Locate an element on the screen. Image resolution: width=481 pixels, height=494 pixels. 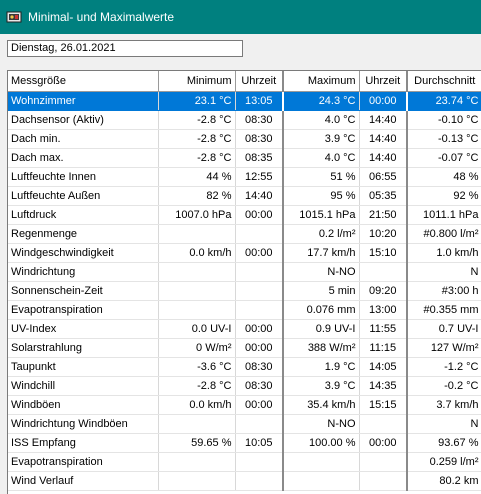
cell-average: 1.0 km/h is located at coordinates (444, 253).